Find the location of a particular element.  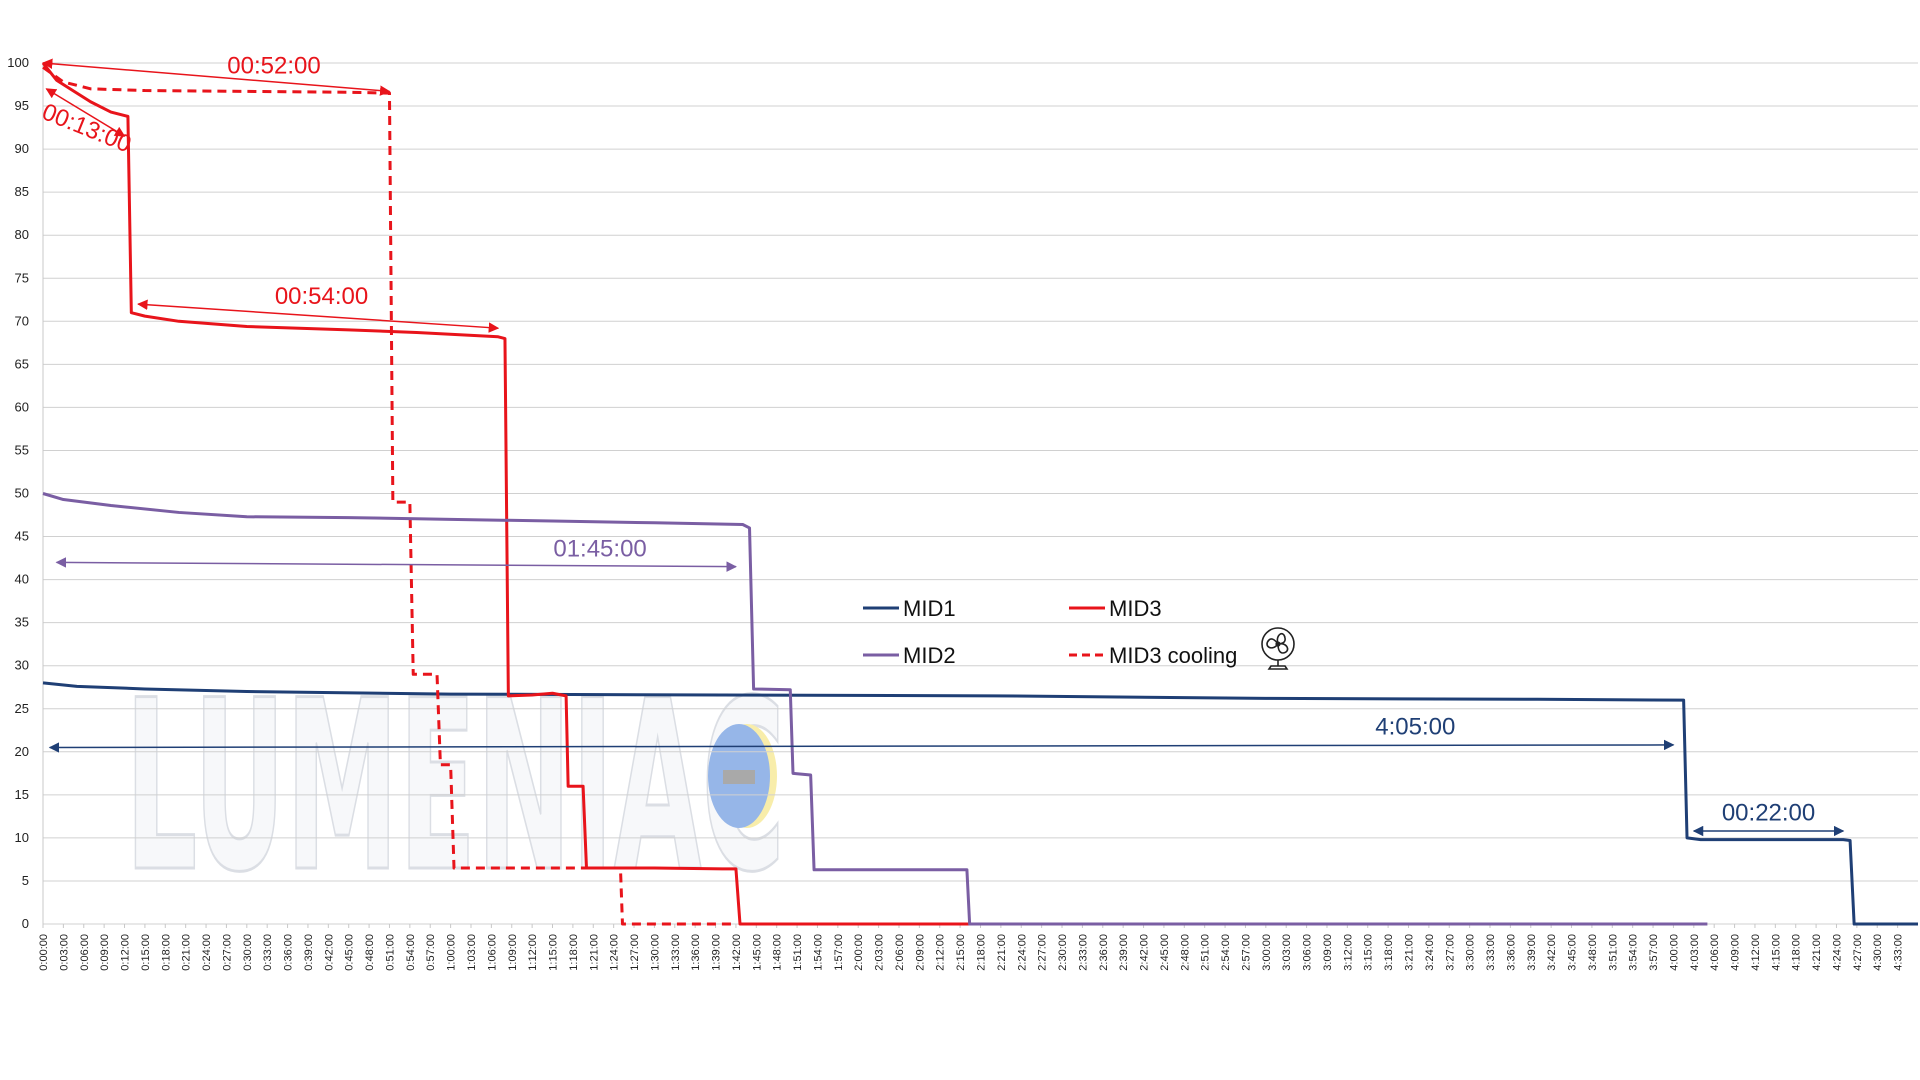

legend-label-mid2: MID2 is located at coordinates (929, 655).